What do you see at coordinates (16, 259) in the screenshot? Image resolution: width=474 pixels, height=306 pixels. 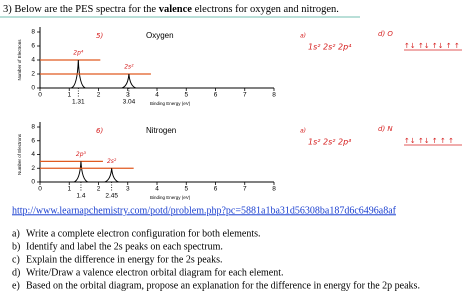 I see `task-label: c)` at bounding box center [16, 259].